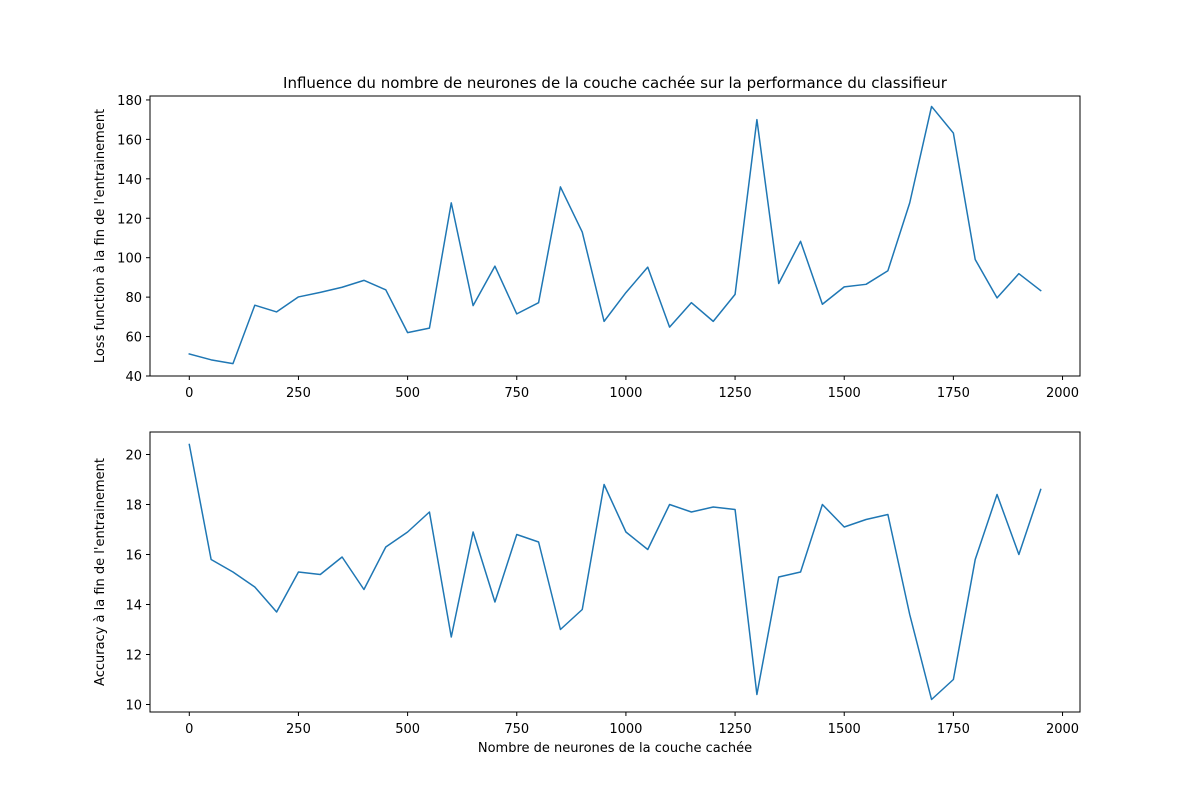 Image resolution: width=1200 pixels, height=800 pixels. Describe the element at coordinates (953, 729) in the screenshot. I see `accuracy-x-tick-label: 1750` at that location.